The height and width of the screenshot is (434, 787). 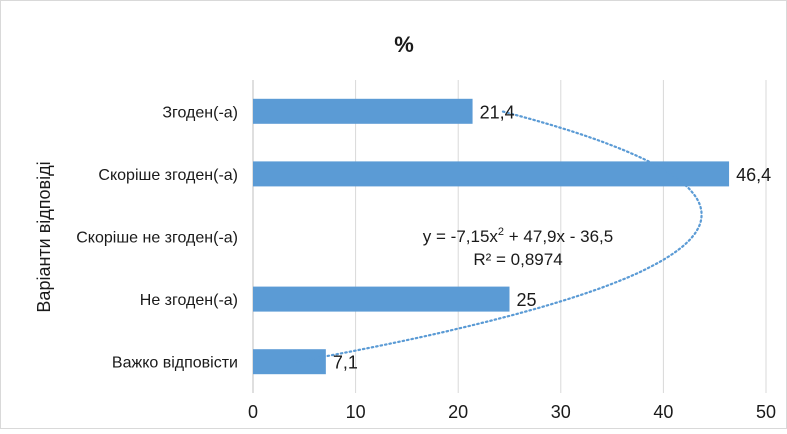 I want to click on trendline-r-squared: R² = 0,8974, so click(x=517, y=259).